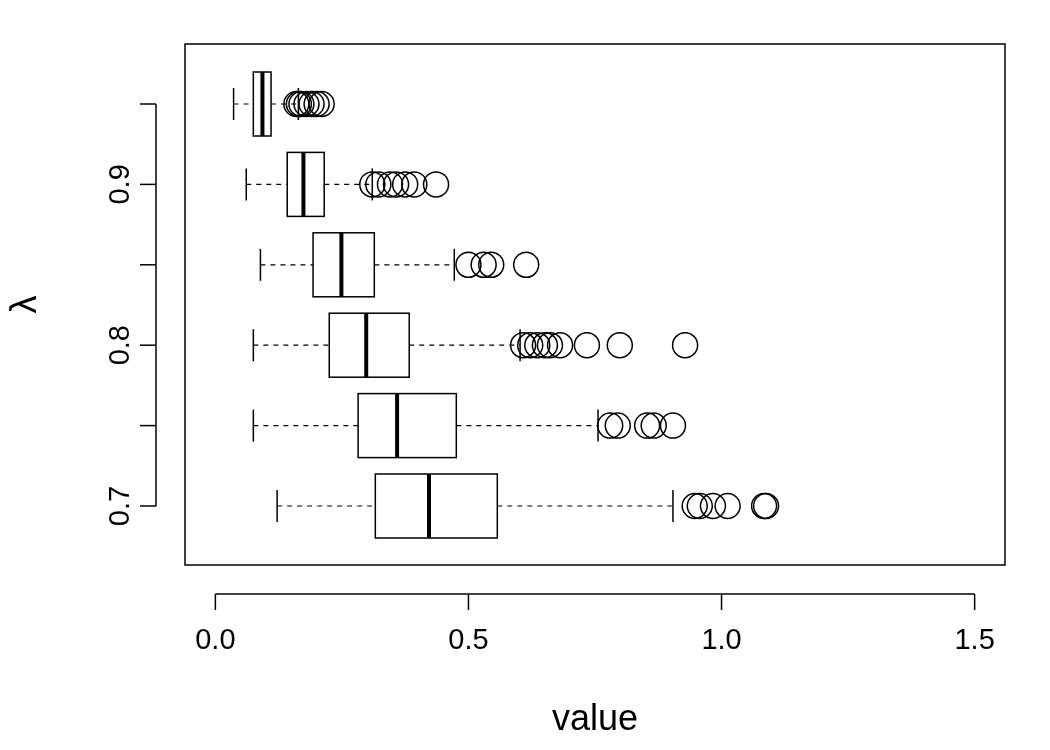 The image size is (1050, 750). Describe the element at coordinates (721, 639) in the screenshot. I see `x-tick-label: 1.0` at that location.